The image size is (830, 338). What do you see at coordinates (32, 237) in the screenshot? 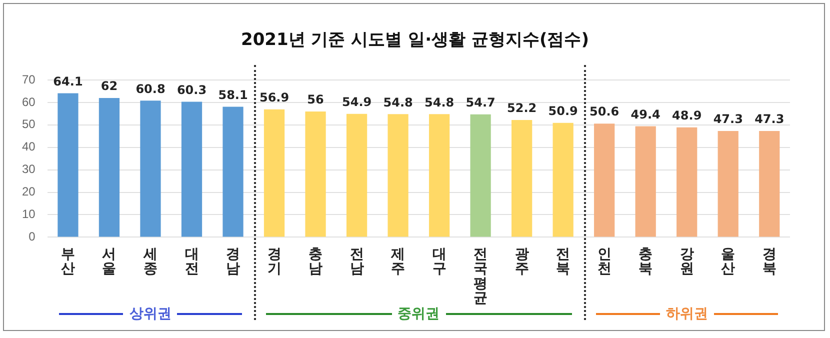
I see `y-tick-label: 0` at bounding box center [32, 237].